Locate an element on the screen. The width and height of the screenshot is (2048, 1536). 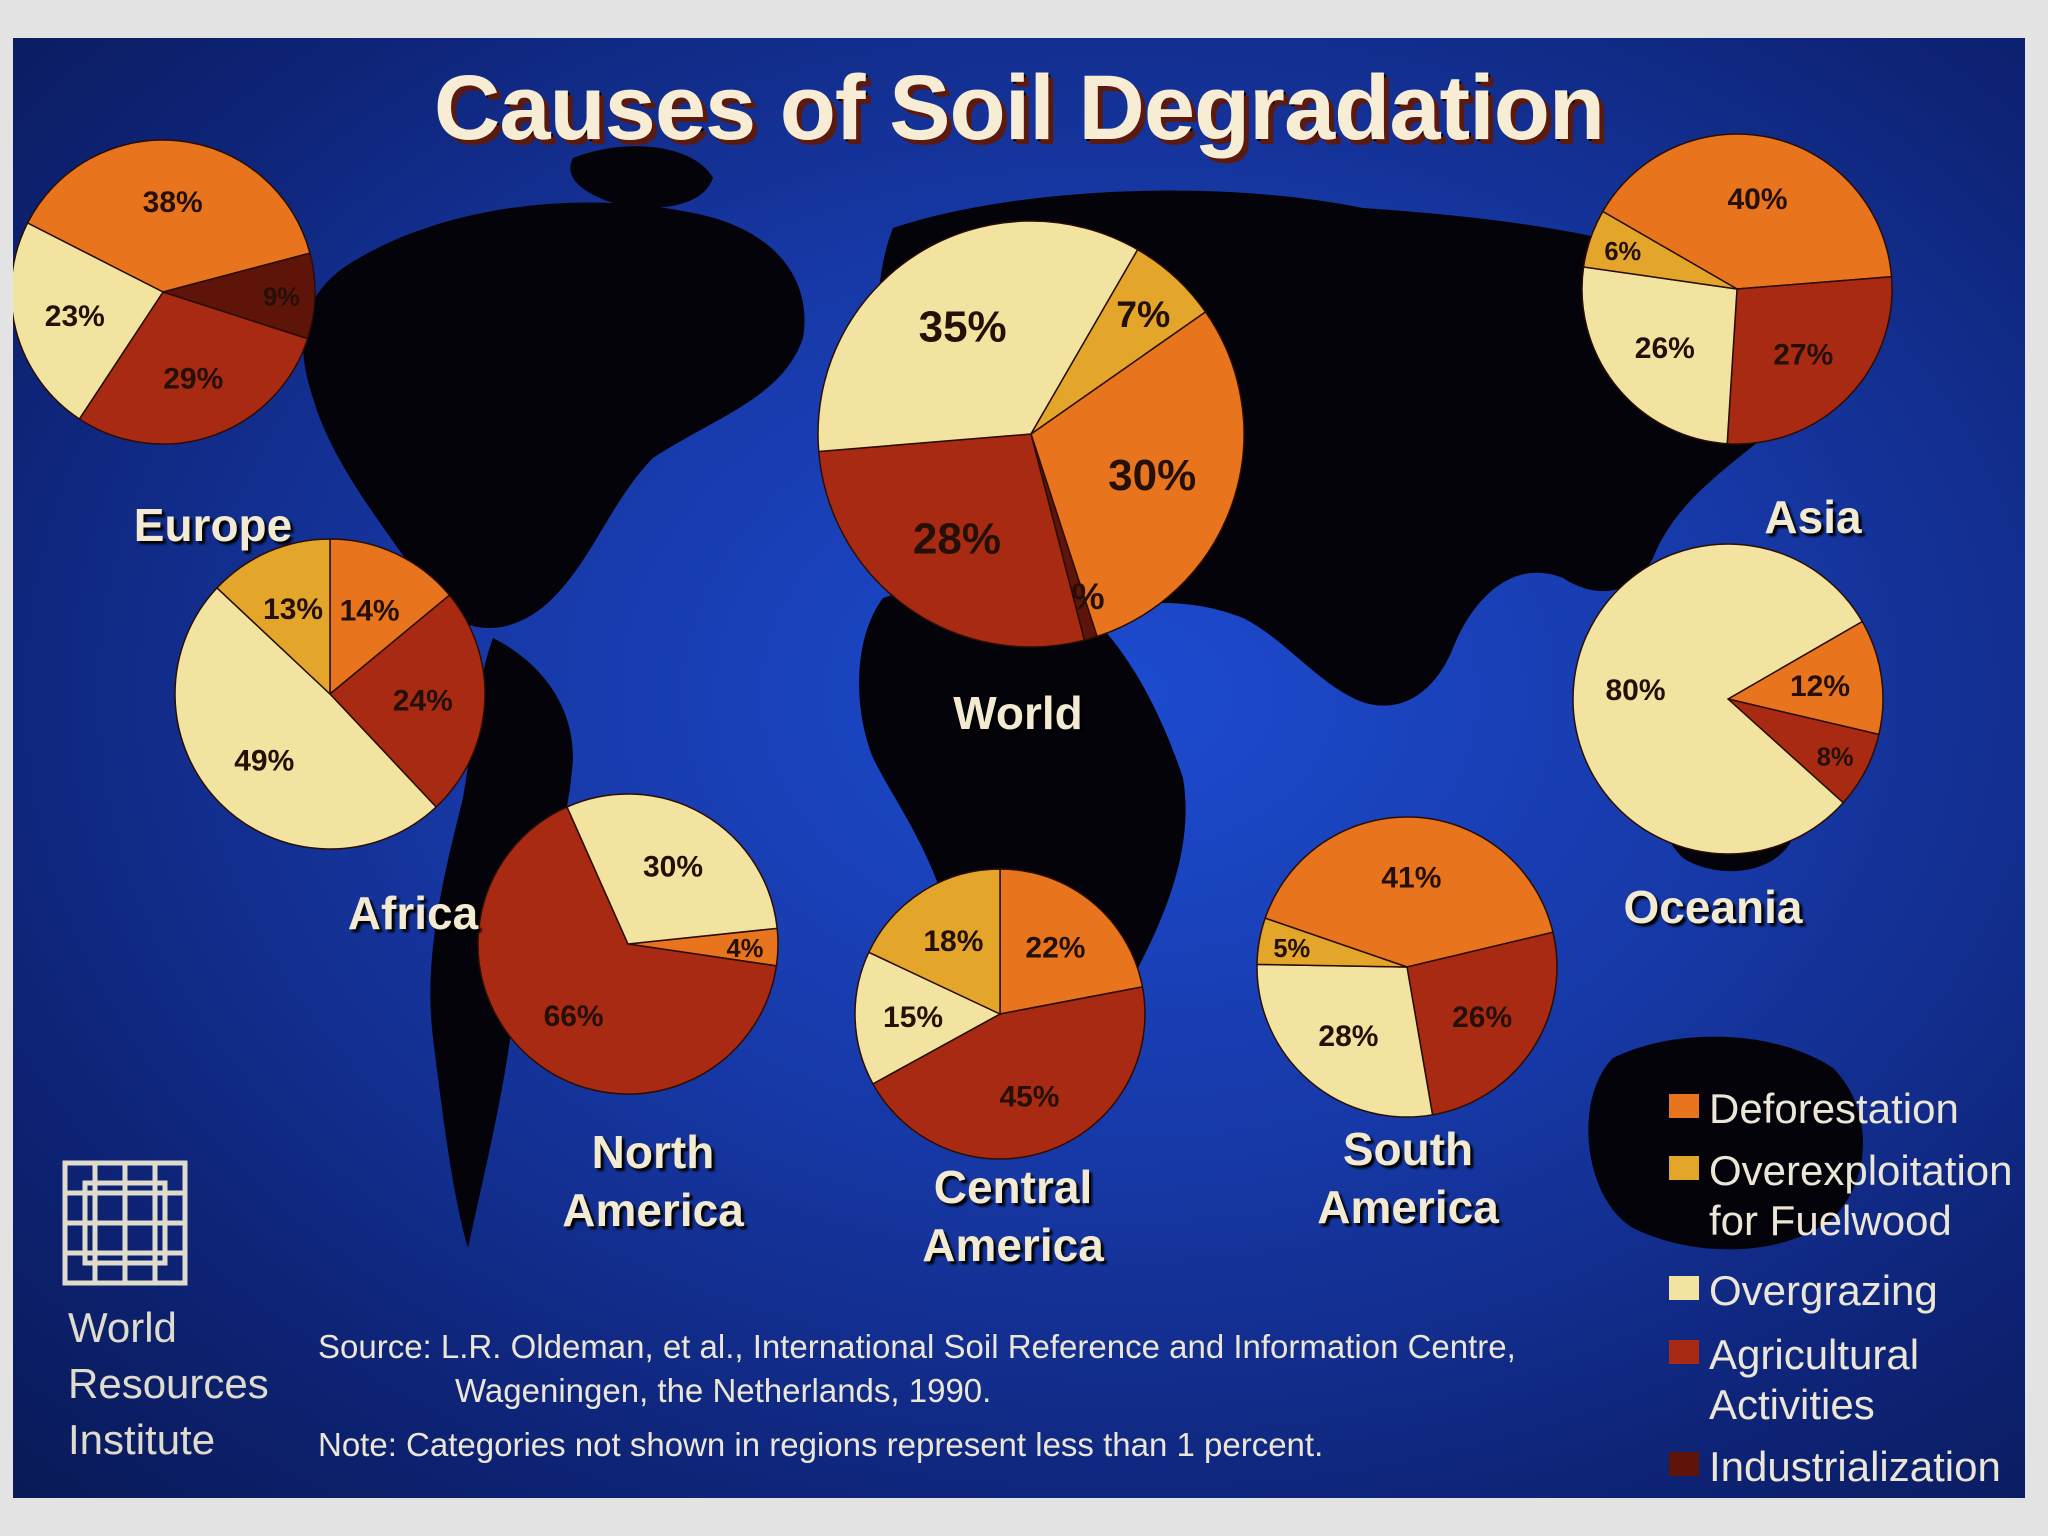
pie-world: 30%1%28%35% 7% is located at coordinates (1031, 434).